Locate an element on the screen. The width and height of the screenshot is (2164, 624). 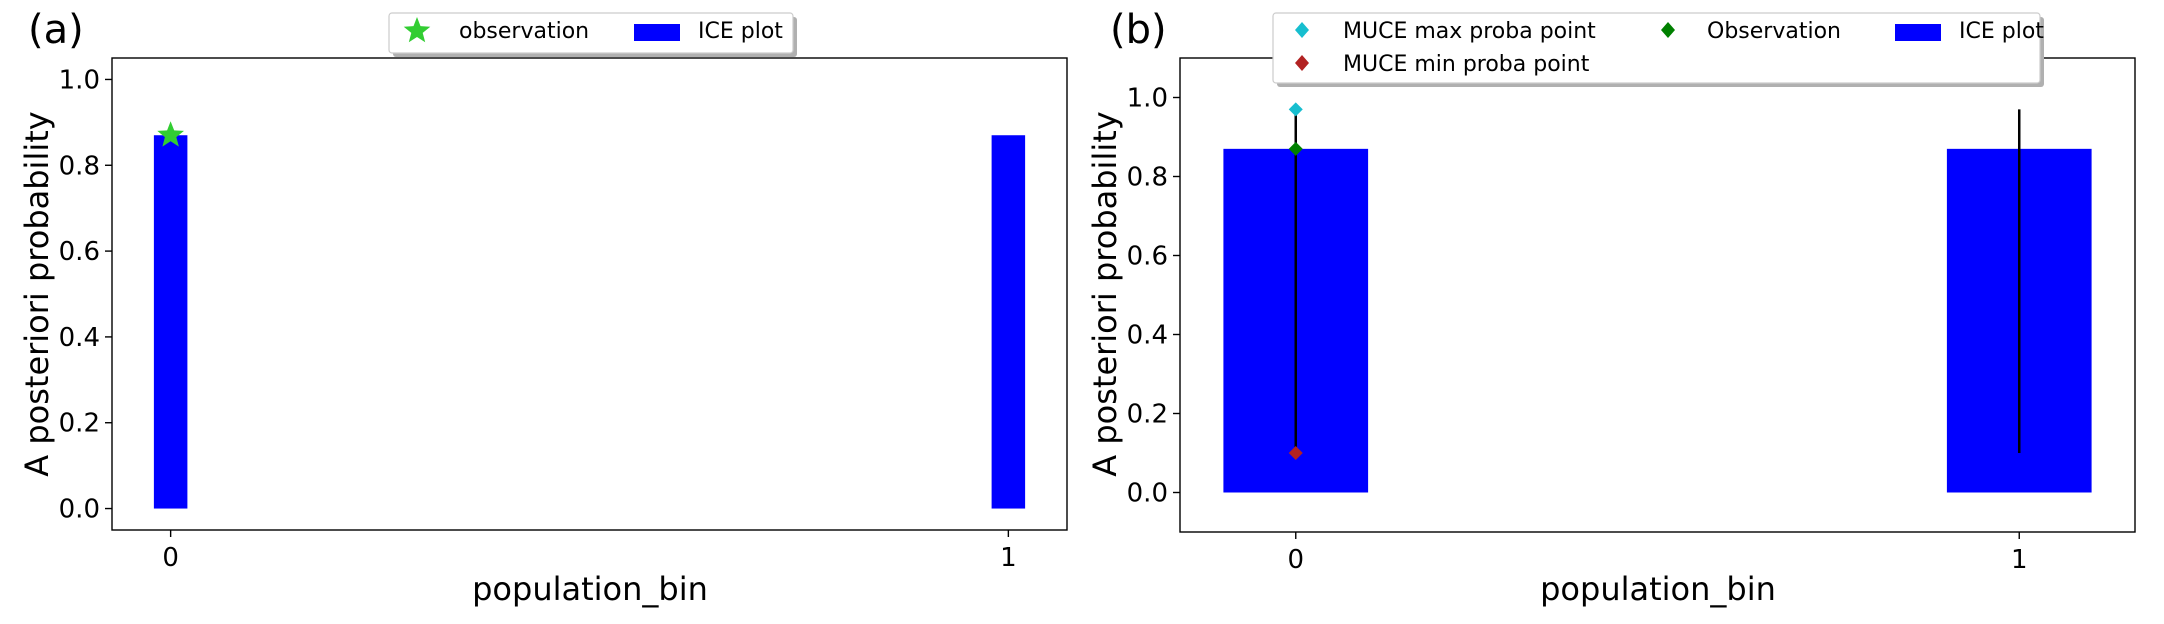
panel-b-label: (b) is located at coordinates (1138, 30).